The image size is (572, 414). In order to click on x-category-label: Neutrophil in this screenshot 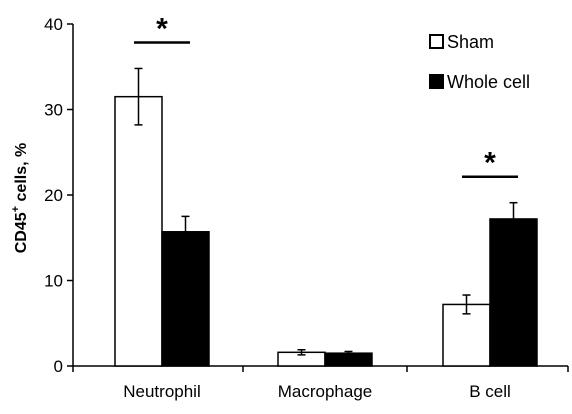, I will do `click(162, 391)`.